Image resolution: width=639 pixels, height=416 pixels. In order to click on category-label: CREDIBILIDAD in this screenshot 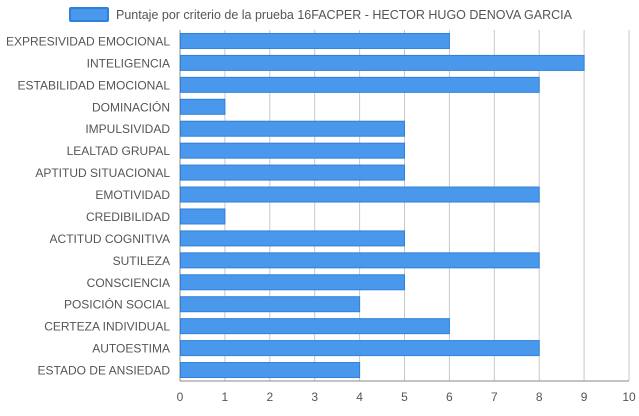, I will do `click(128, 217)`.